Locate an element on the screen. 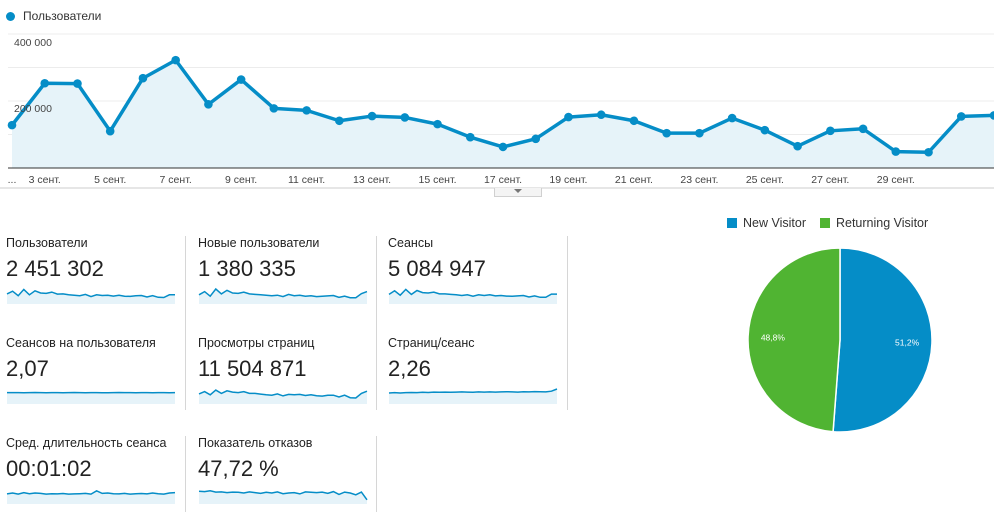 The height and width of the screenshot is (519, 994). chart-expand-handle is located at coordinates (518, 192).